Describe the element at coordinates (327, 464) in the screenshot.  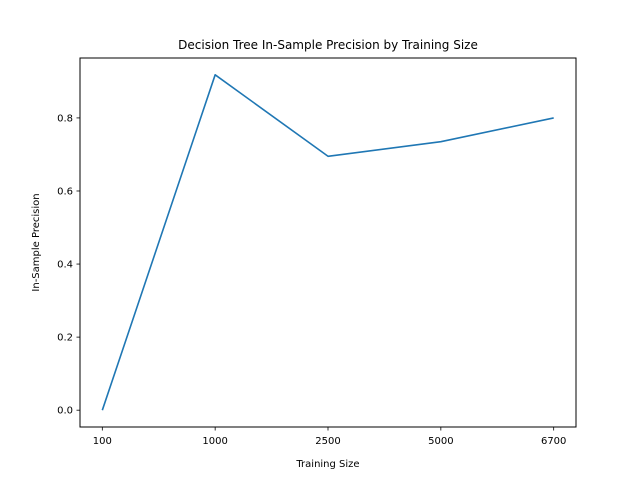
I see `x-axis-label: Training Size` at that location.